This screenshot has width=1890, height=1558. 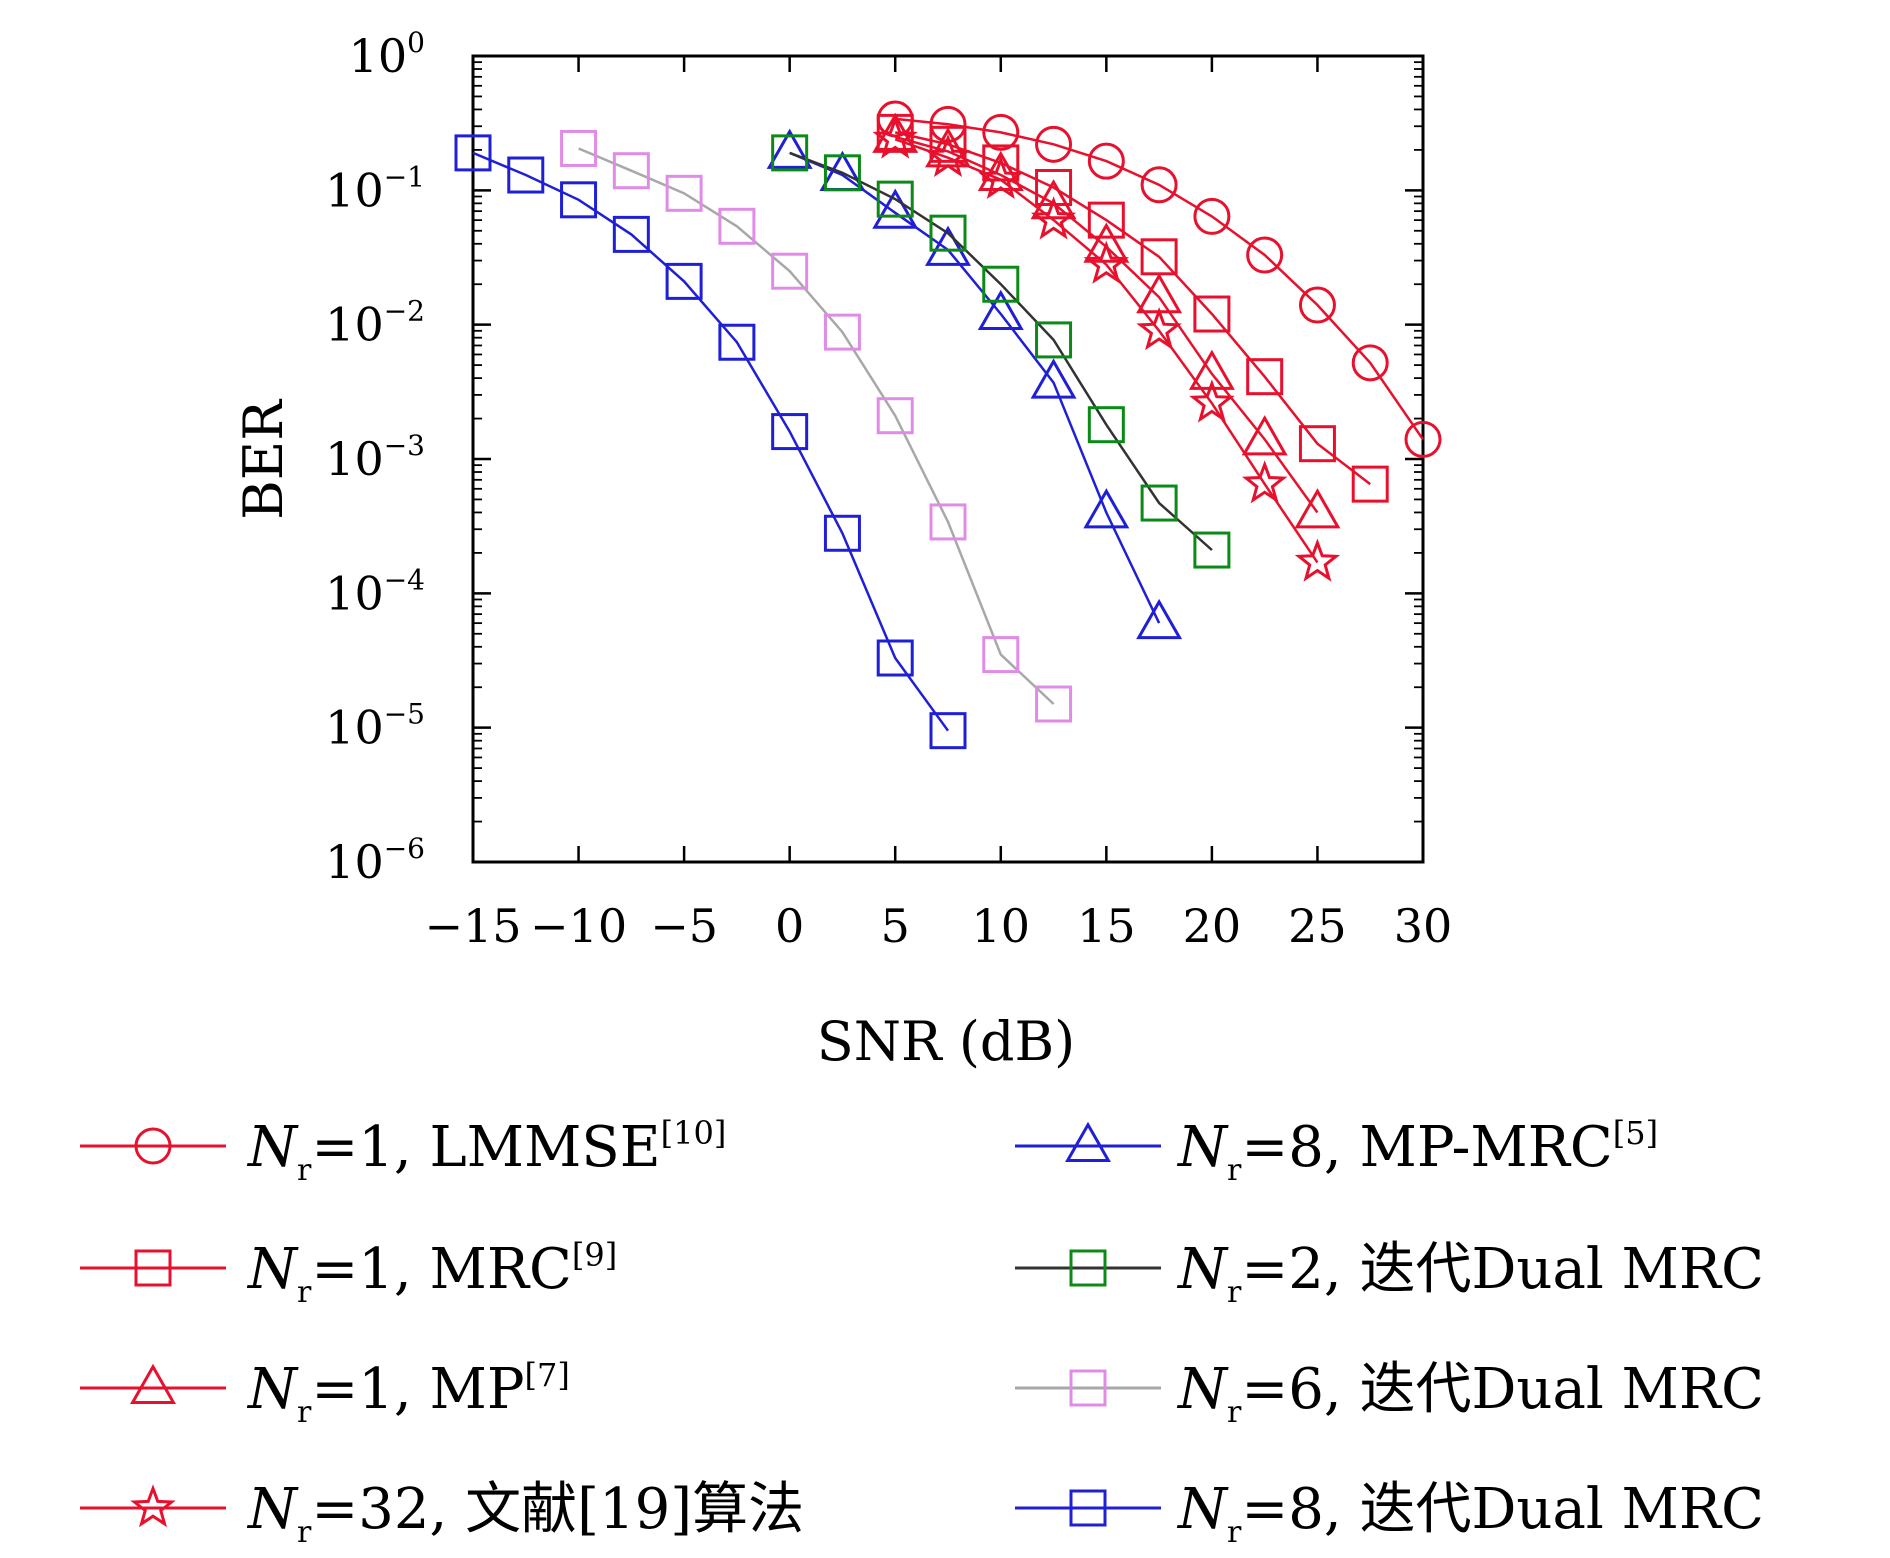 What do you see at coordinates (1470, 1513) in the screenshot?
I see `legend-label: Nr=8, 迭代Dual MRC` at bounding box center [1470, 1513].